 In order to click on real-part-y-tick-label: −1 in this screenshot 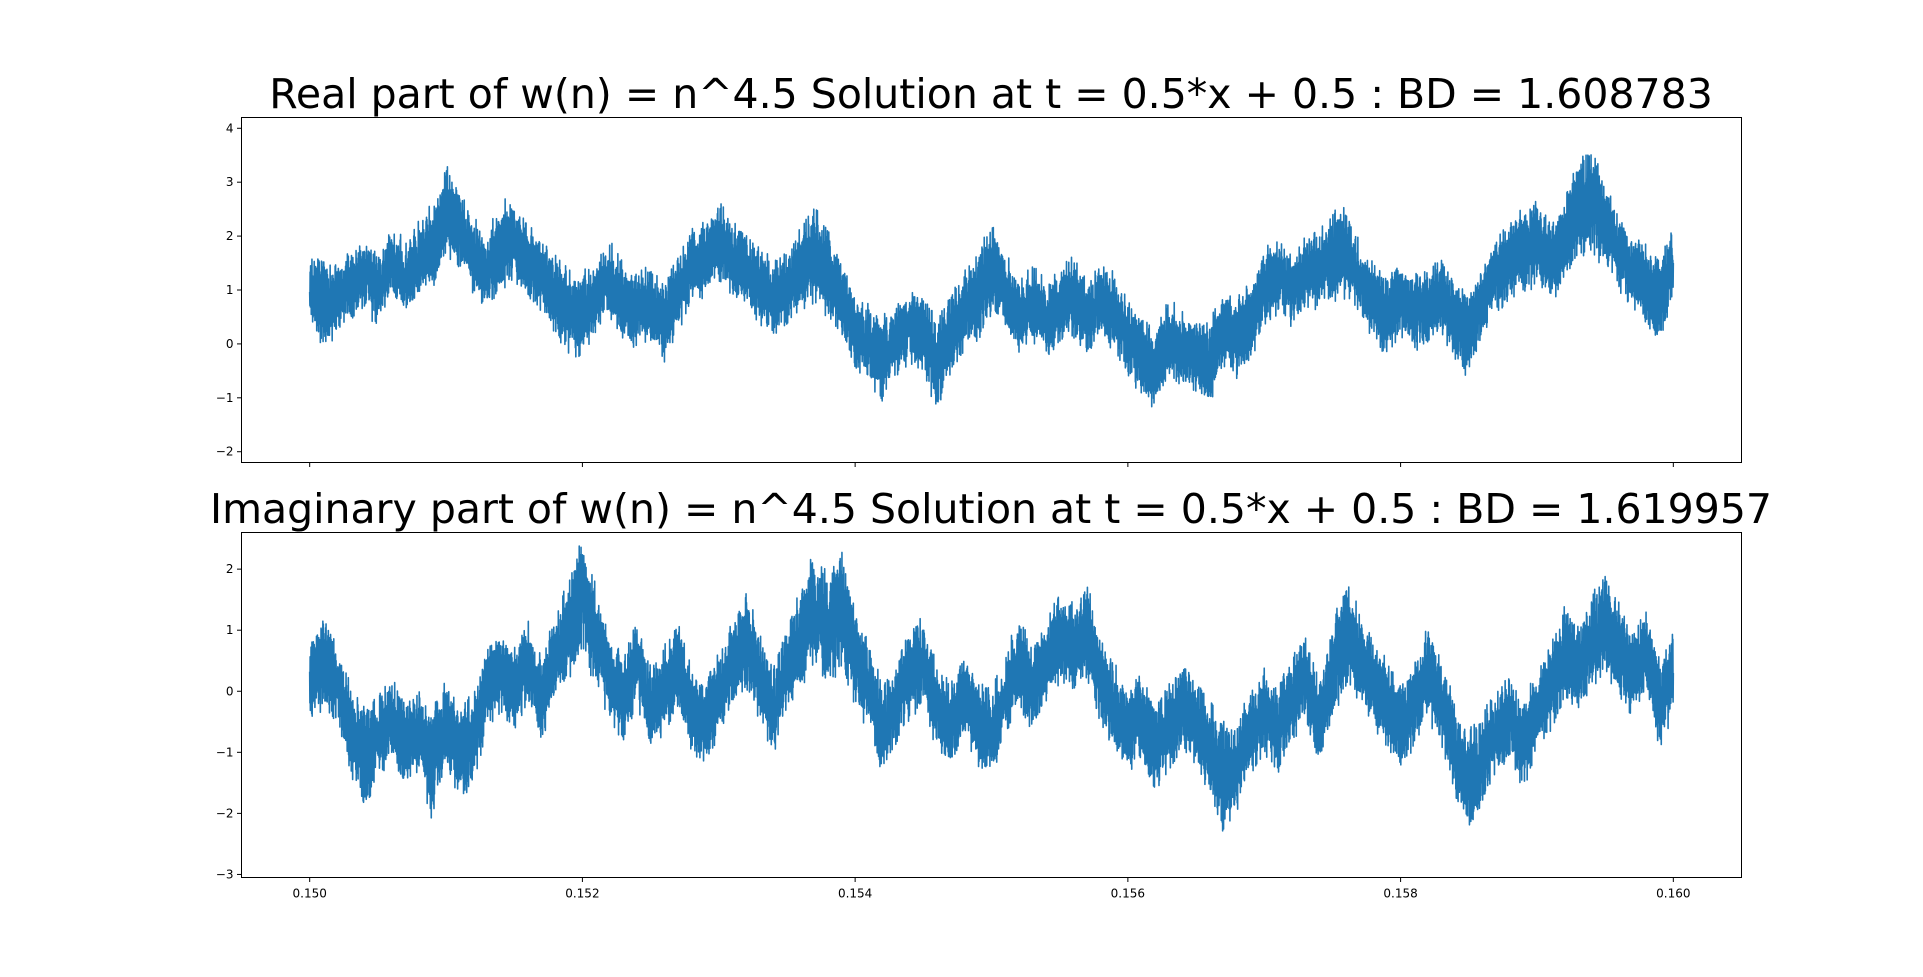, I will do `click(225, 398)`.